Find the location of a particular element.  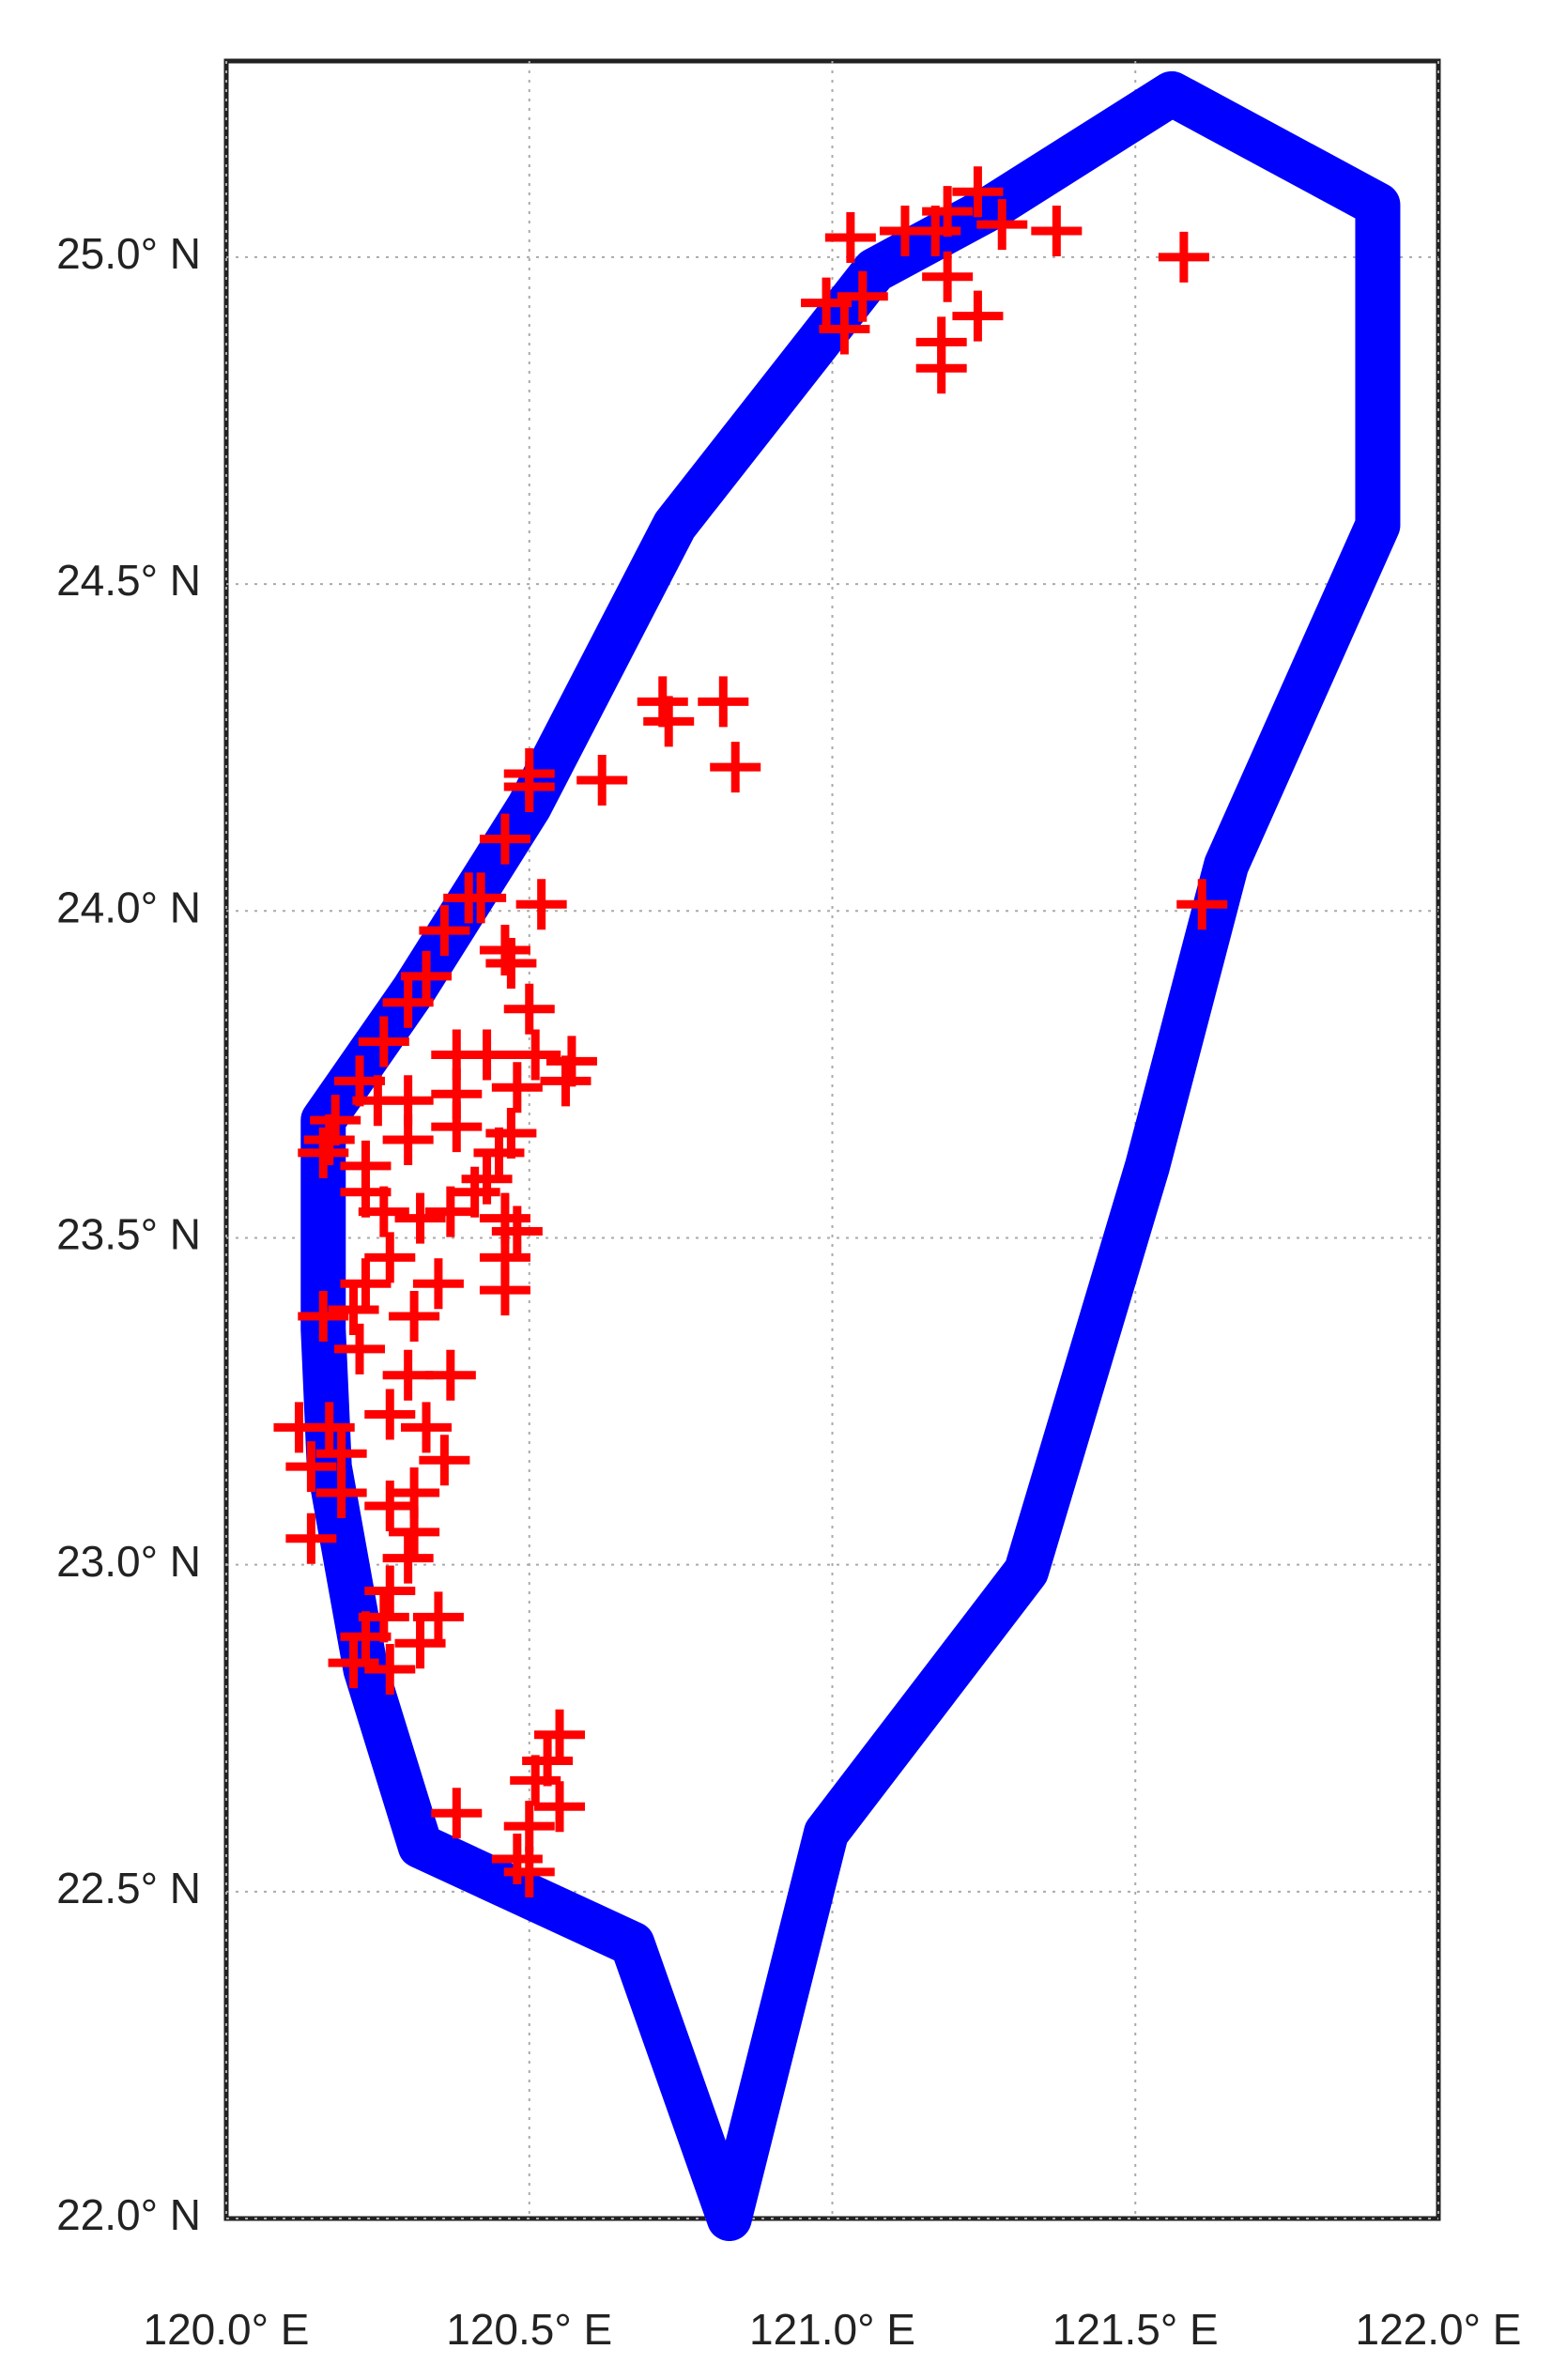

x-tick-label: 121.0° E is located at coordinates (832, 2329).